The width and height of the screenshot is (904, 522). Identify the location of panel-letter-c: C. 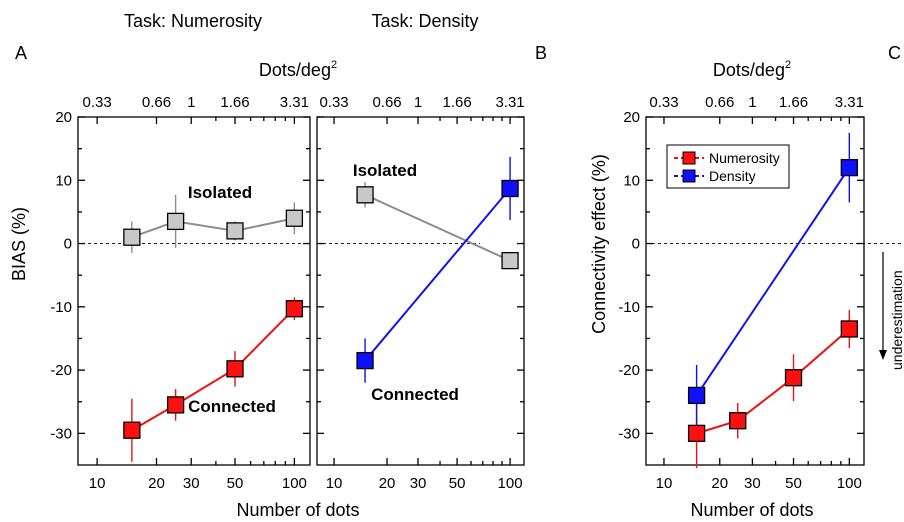
(894, 53).